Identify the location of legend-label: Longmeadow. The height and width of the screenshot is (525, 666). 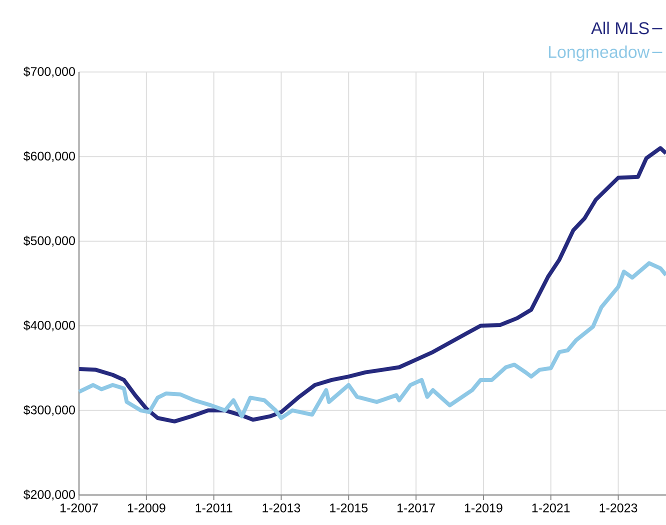
(599, 54).